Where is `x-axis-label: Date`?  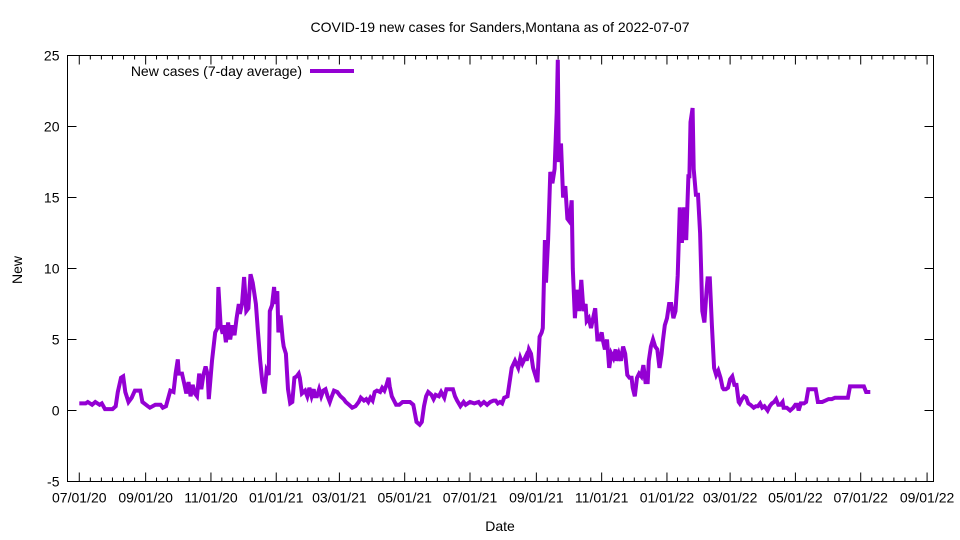 x-axis-label: Date is located at coordinates (500, 526).